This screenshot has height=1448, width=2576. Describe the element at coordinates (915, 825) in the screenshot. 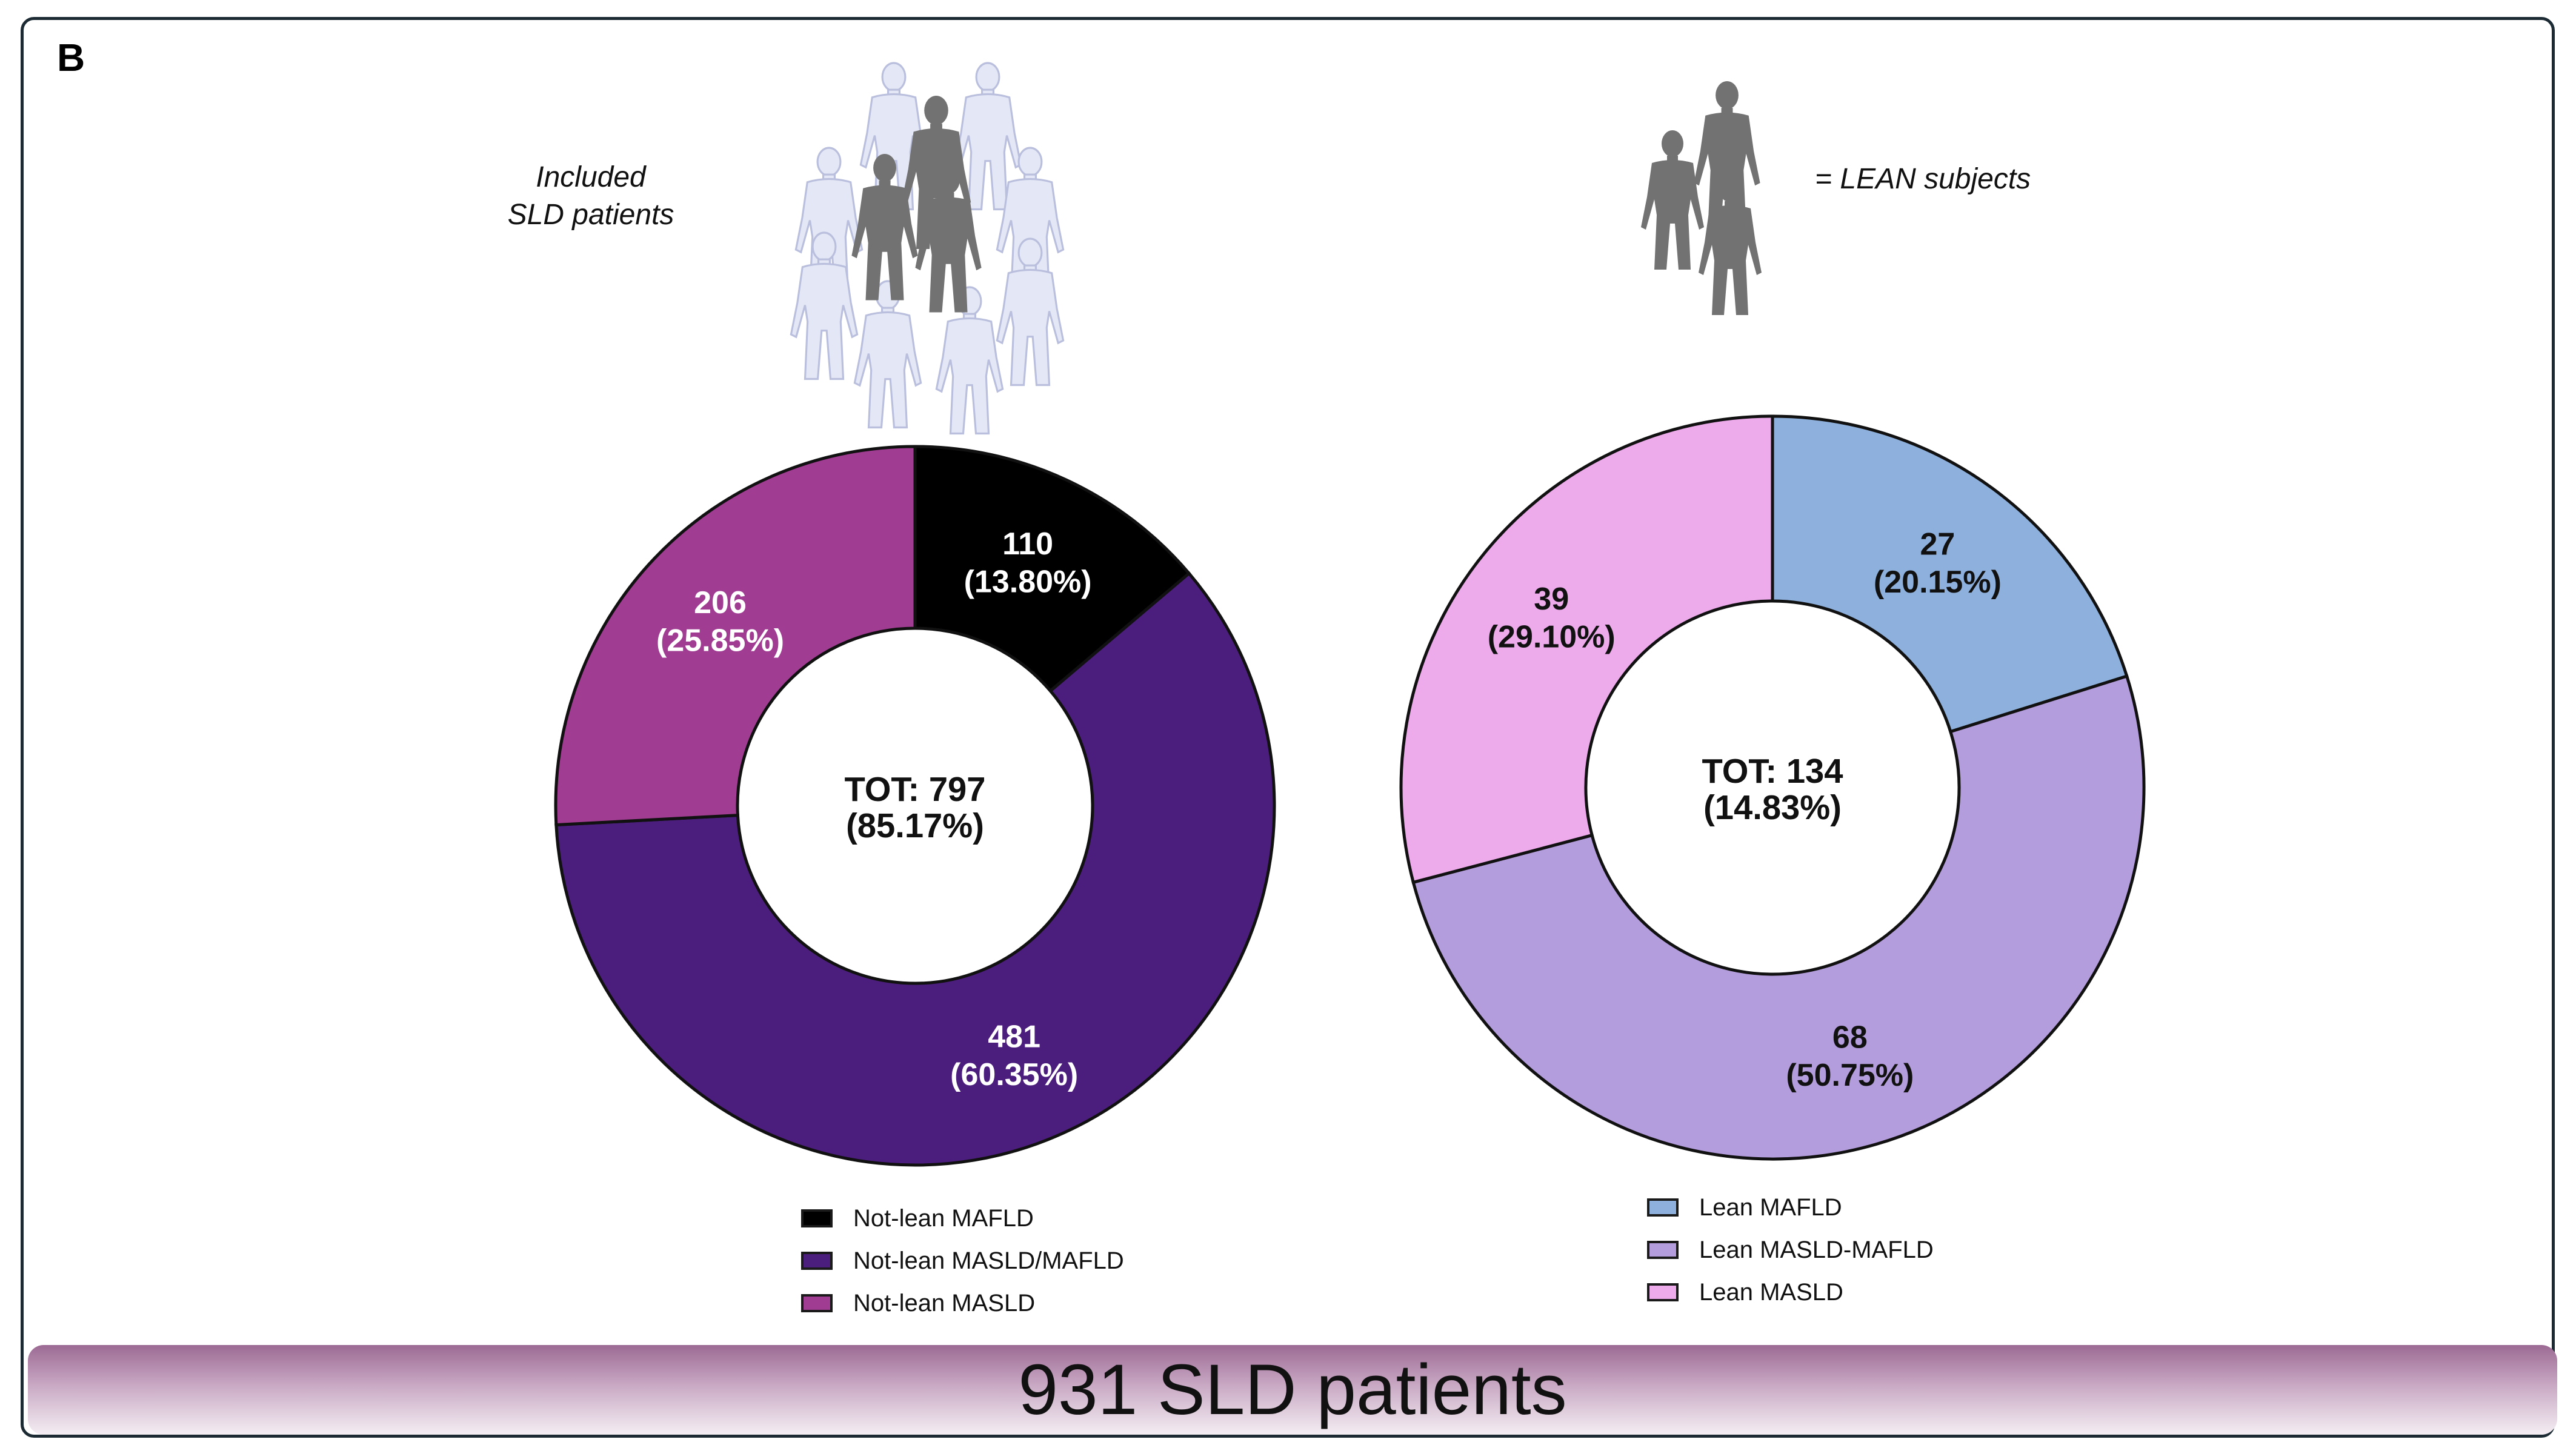

I see `center-percent-label: (85.17%)` at that location.